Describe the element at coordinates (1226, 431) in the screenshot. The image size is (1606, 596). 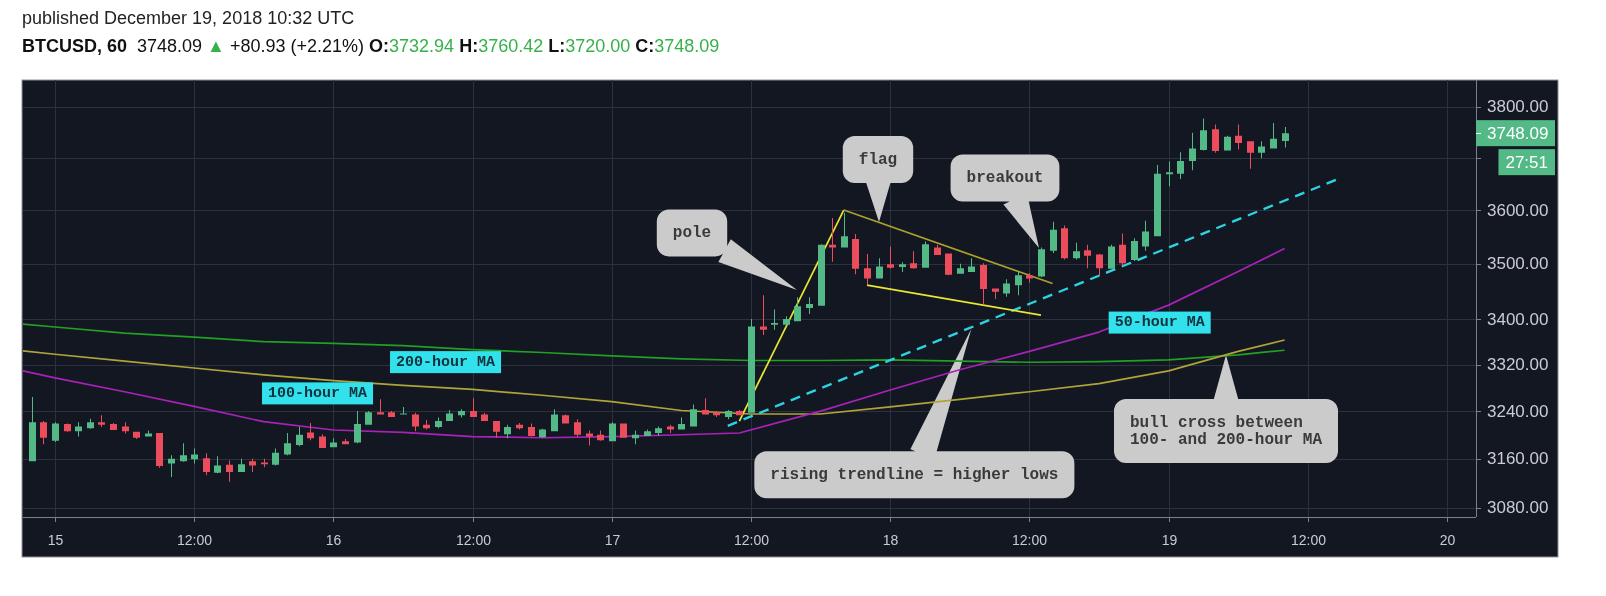
I see `annotation: bull cross between 100- and 200-hour MA` at that location.